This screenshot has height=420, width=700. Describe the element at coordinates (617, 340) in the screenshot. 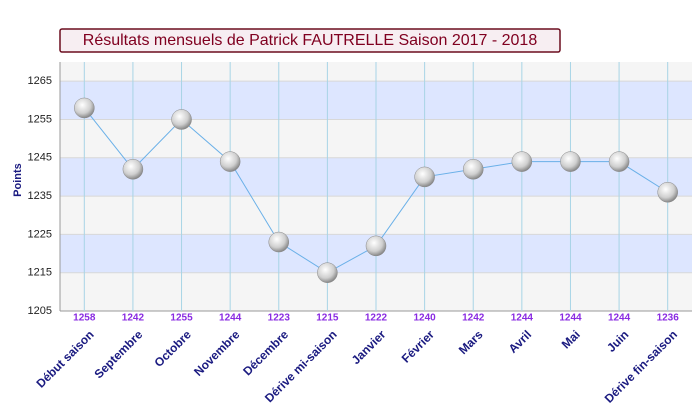

I see `x-tick-label: Juin` at that location.